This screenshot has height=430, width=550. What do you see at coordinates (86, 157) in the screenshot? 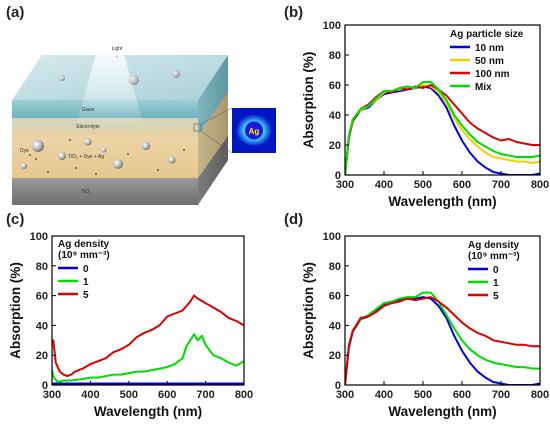
I see `label-tio2-dye-ag: TiO₂ + Dye + Ag` at bounding box center [86, 157].